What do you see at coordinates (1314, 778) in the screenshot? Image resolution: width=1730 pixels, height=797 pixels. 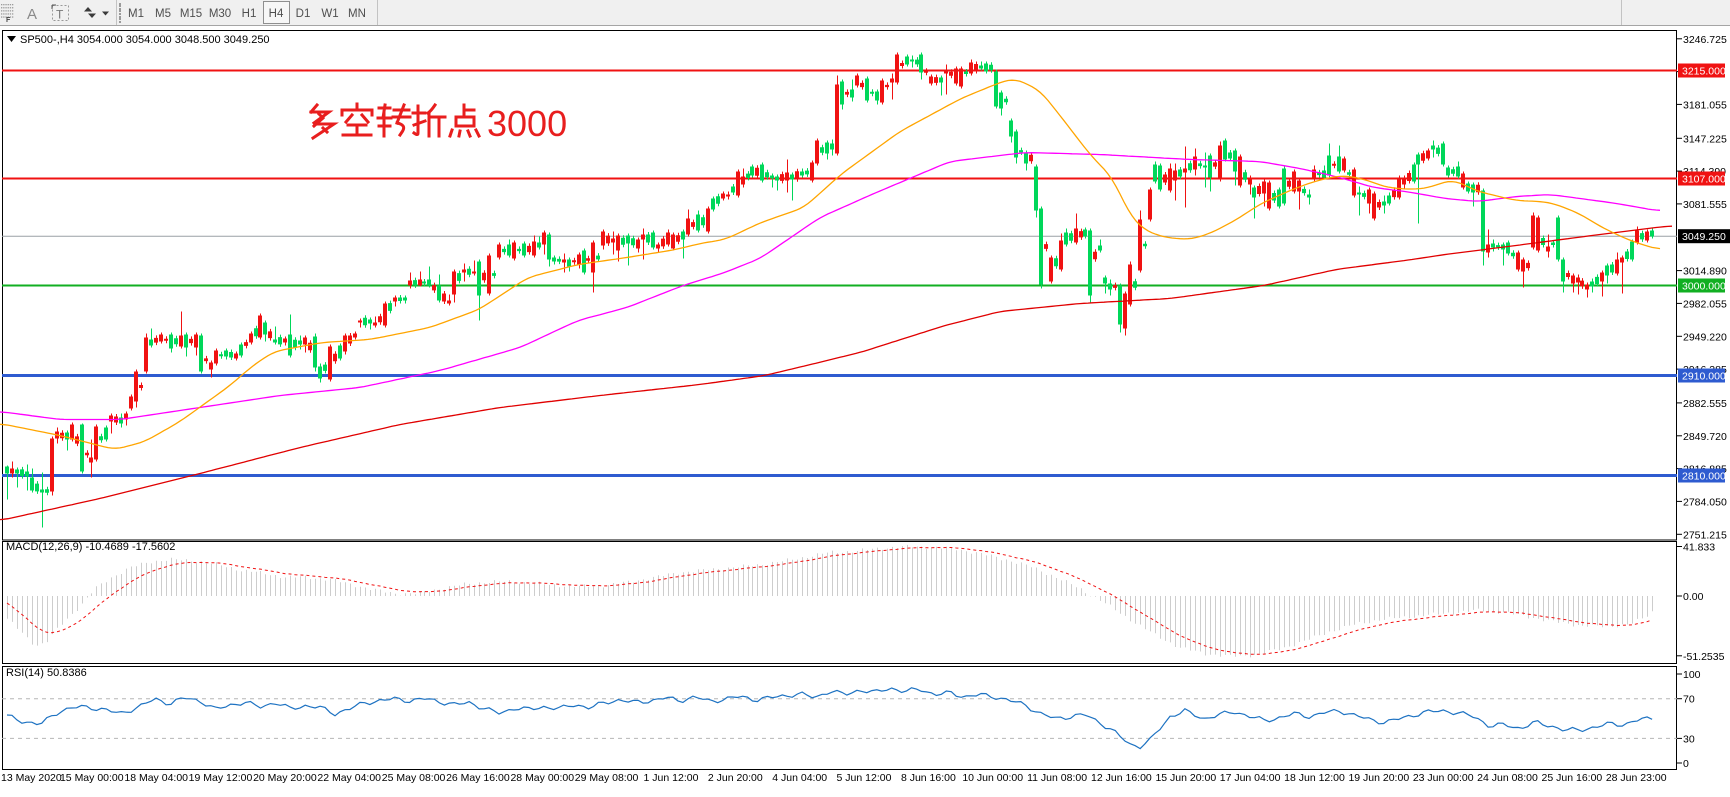 I see `svg-text: 18 Jun 12:00` at bounding box center [1314, 778].